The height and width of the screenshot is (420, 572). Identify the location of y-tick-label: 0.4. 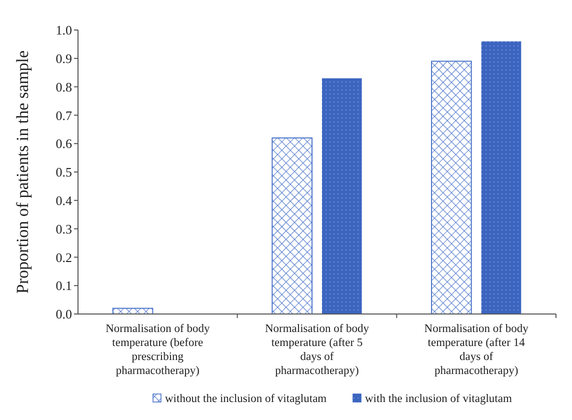
(64, 200).